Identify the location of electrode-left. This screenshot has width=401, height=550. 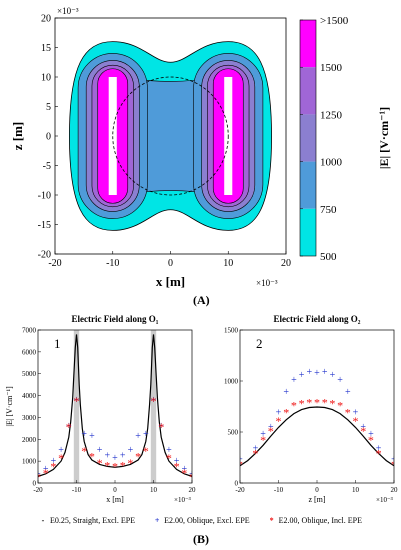
(112, 136).